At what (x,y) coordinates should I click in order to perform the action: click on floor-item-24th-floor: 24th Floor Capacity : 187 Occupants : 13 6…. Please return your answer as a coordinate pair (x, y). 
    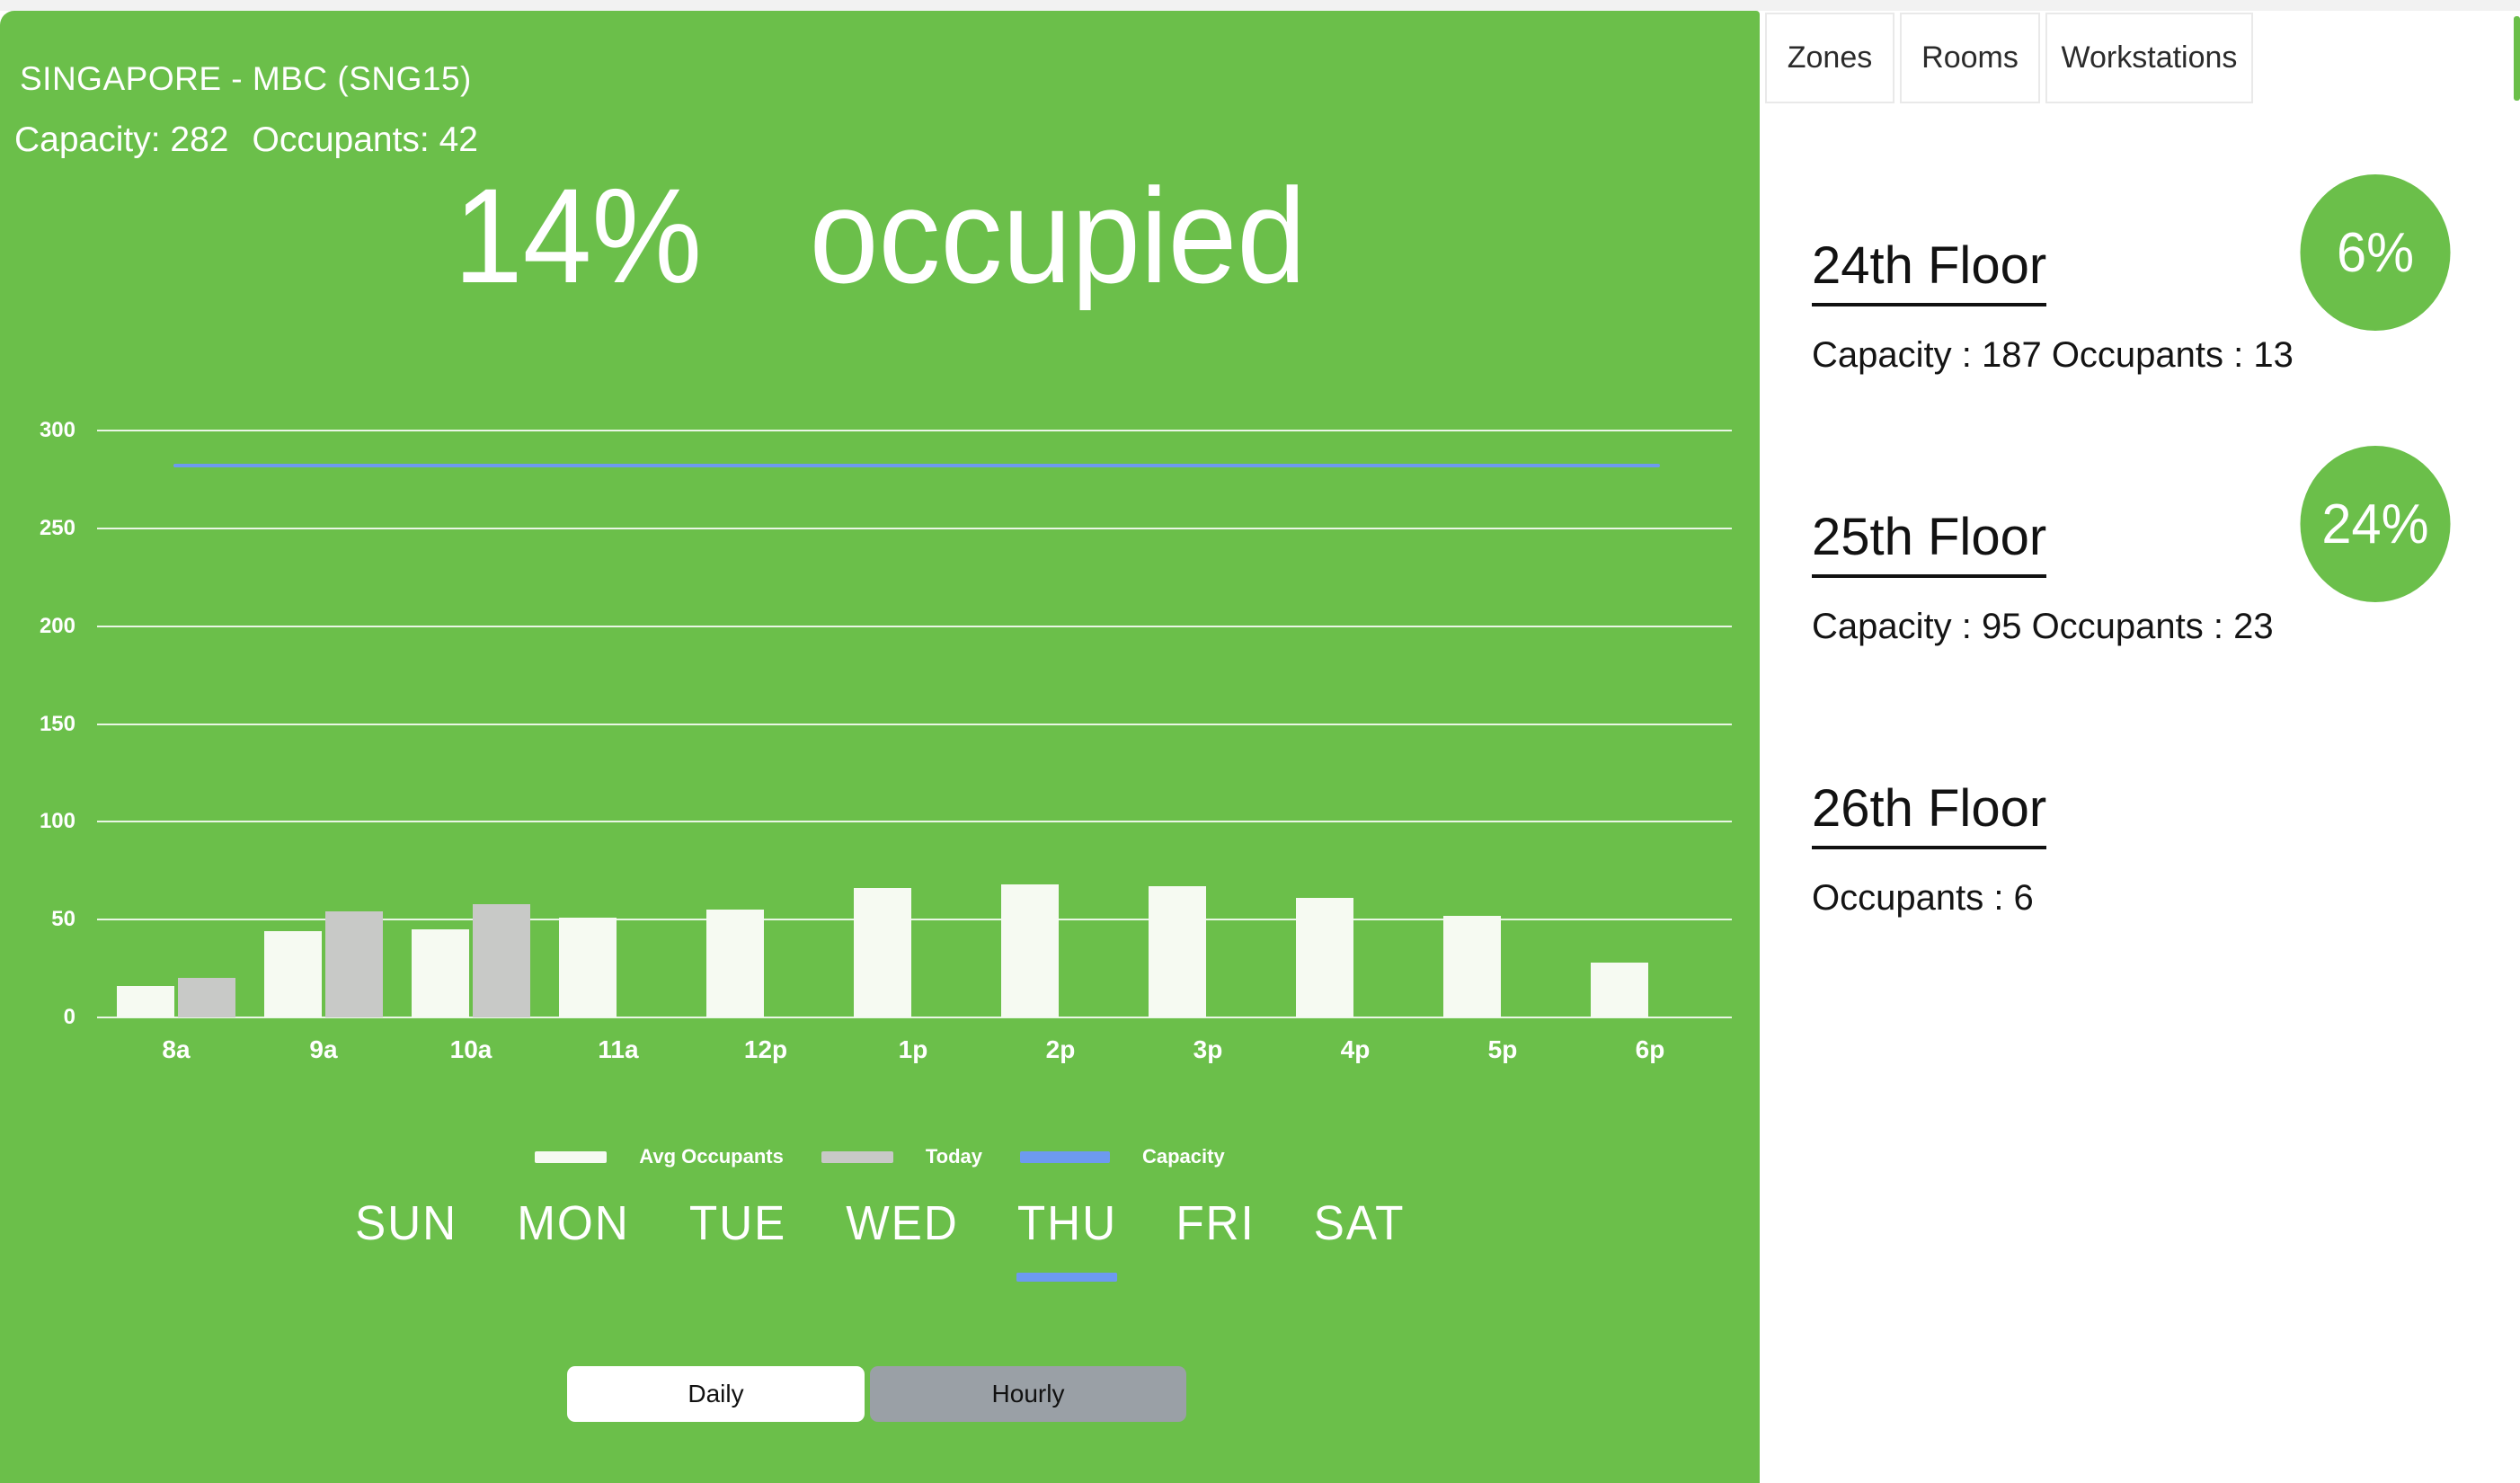
    Looking at the image, I should click on (2140, 281).